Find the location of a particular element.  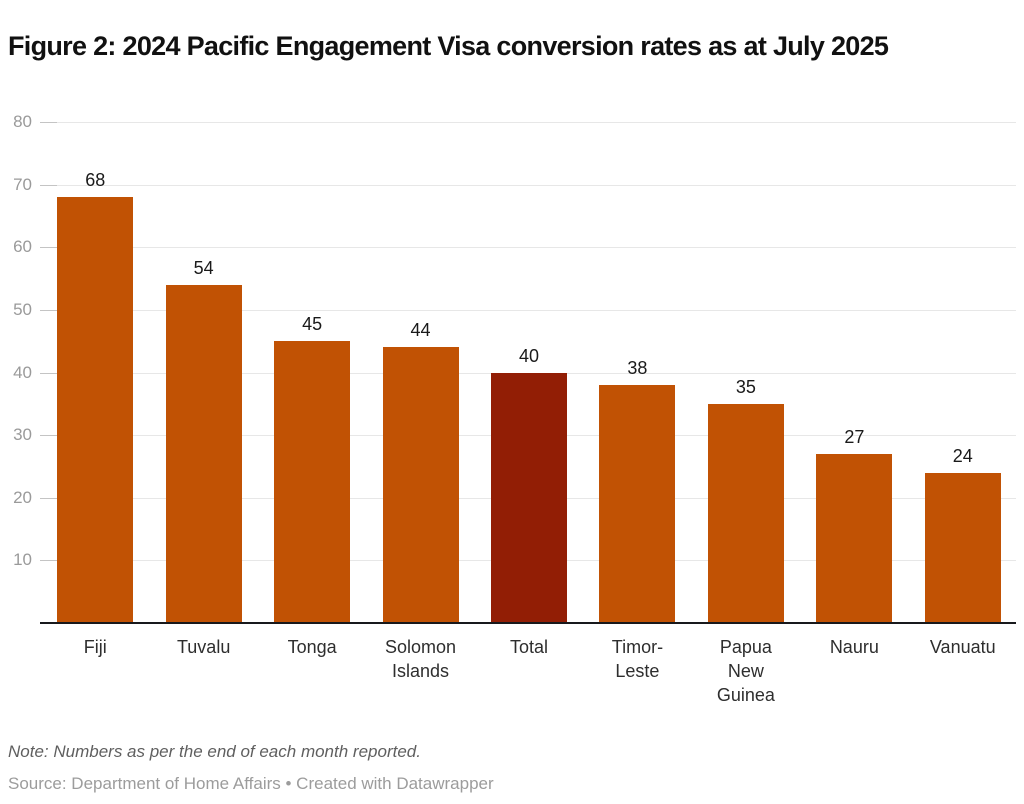

bar-category-label: Tuvalu is located at coordinates (204, 647).